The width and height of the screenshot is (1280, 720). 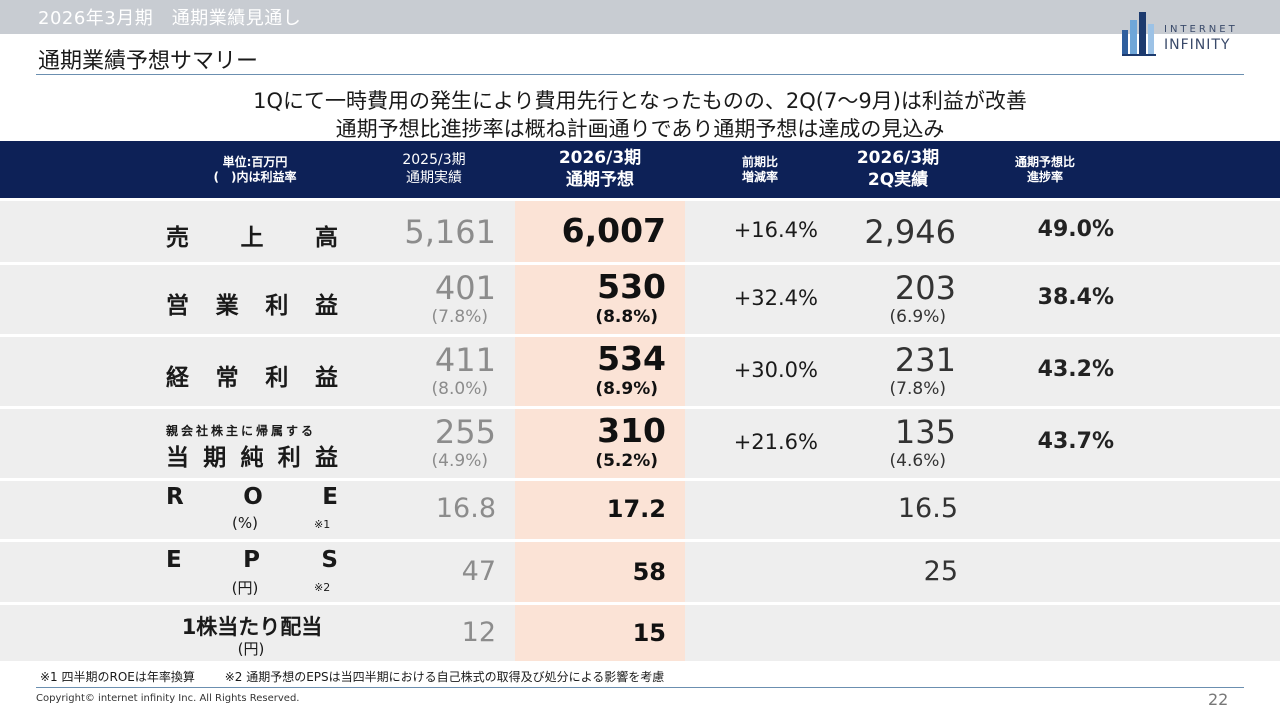 What do you see at coordinates (600, 179) in the screenshot?
I see `header-plan-line2: 通期予想` at bounding box center [600, 179].